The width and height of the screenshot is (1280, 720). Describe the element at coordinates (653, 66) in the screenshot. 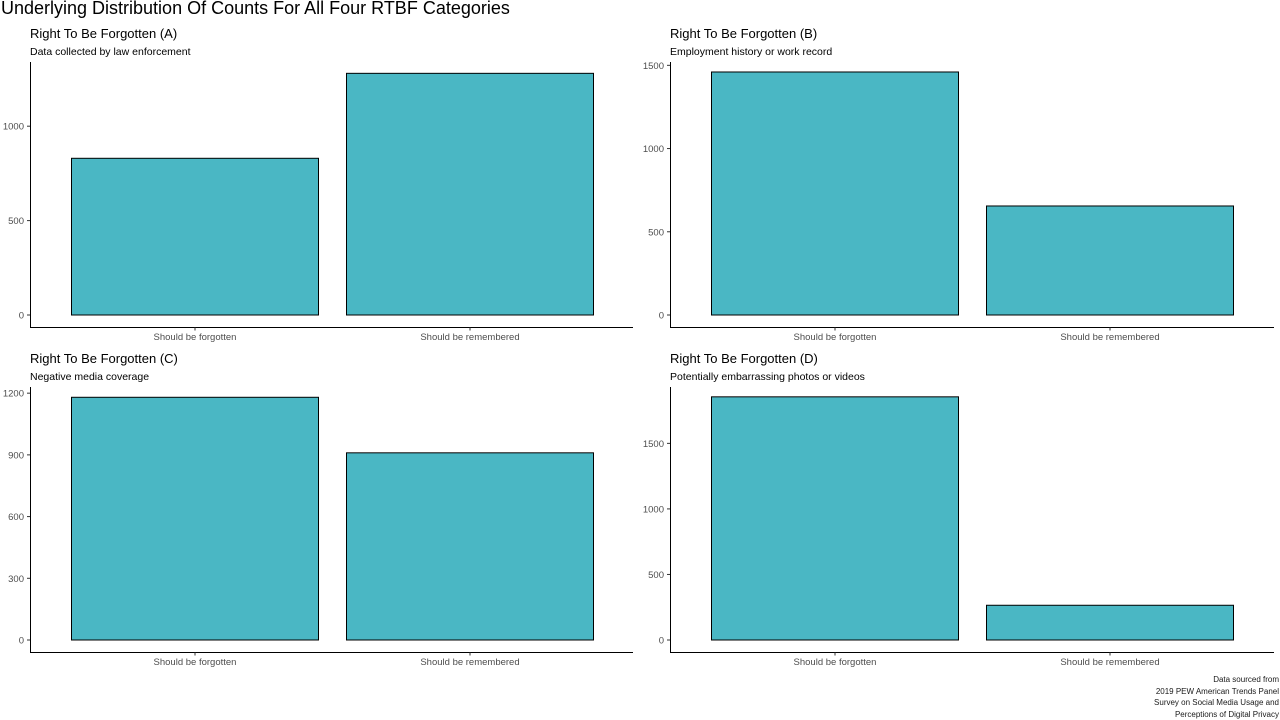

I see `panel-b-y-tick-label: 1500` at that location.